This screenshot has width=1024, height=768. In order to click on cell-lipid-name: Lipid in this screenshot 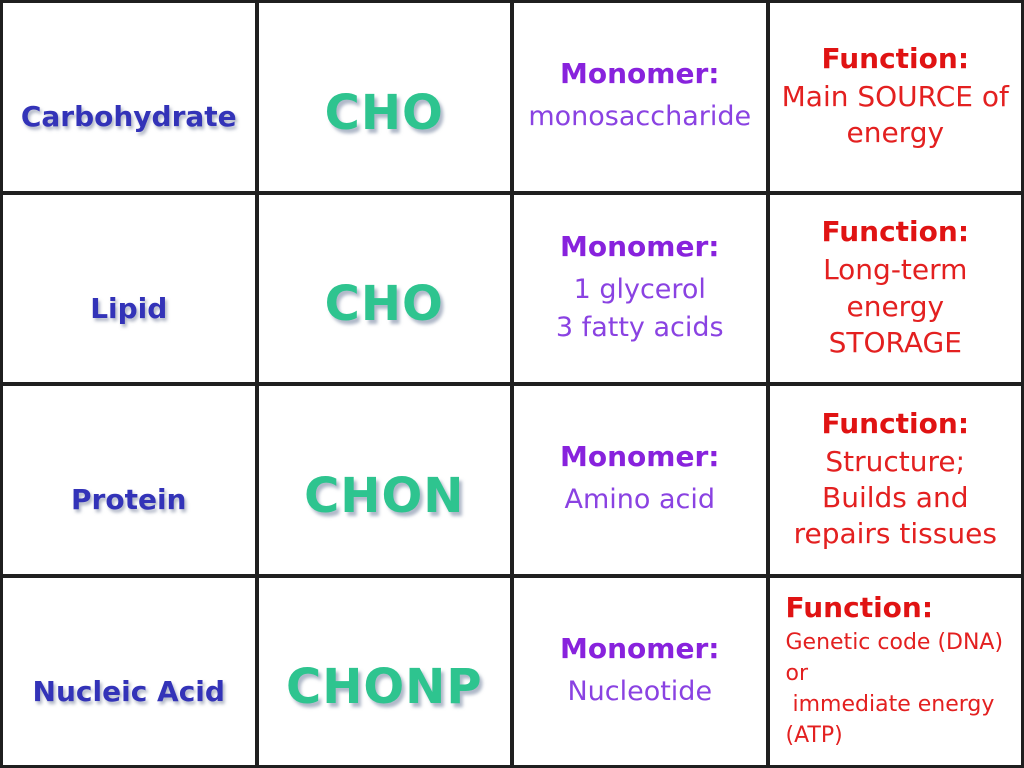, I will do `click(129, 288)`.